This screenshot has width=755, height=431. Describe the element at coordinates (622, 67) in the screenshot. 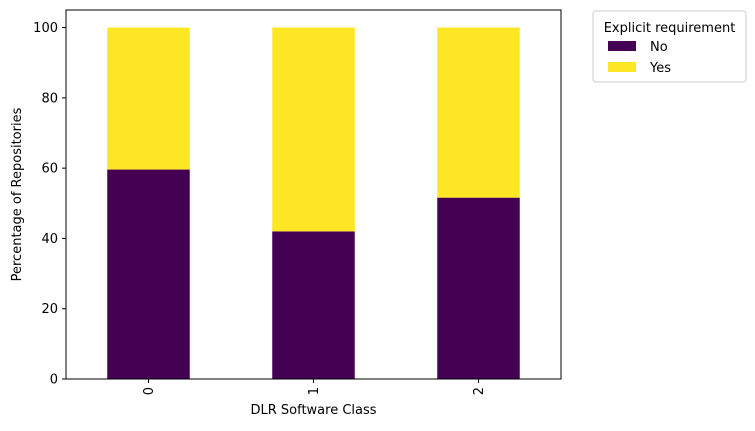

I see `legend-swatch-yes` at that location.